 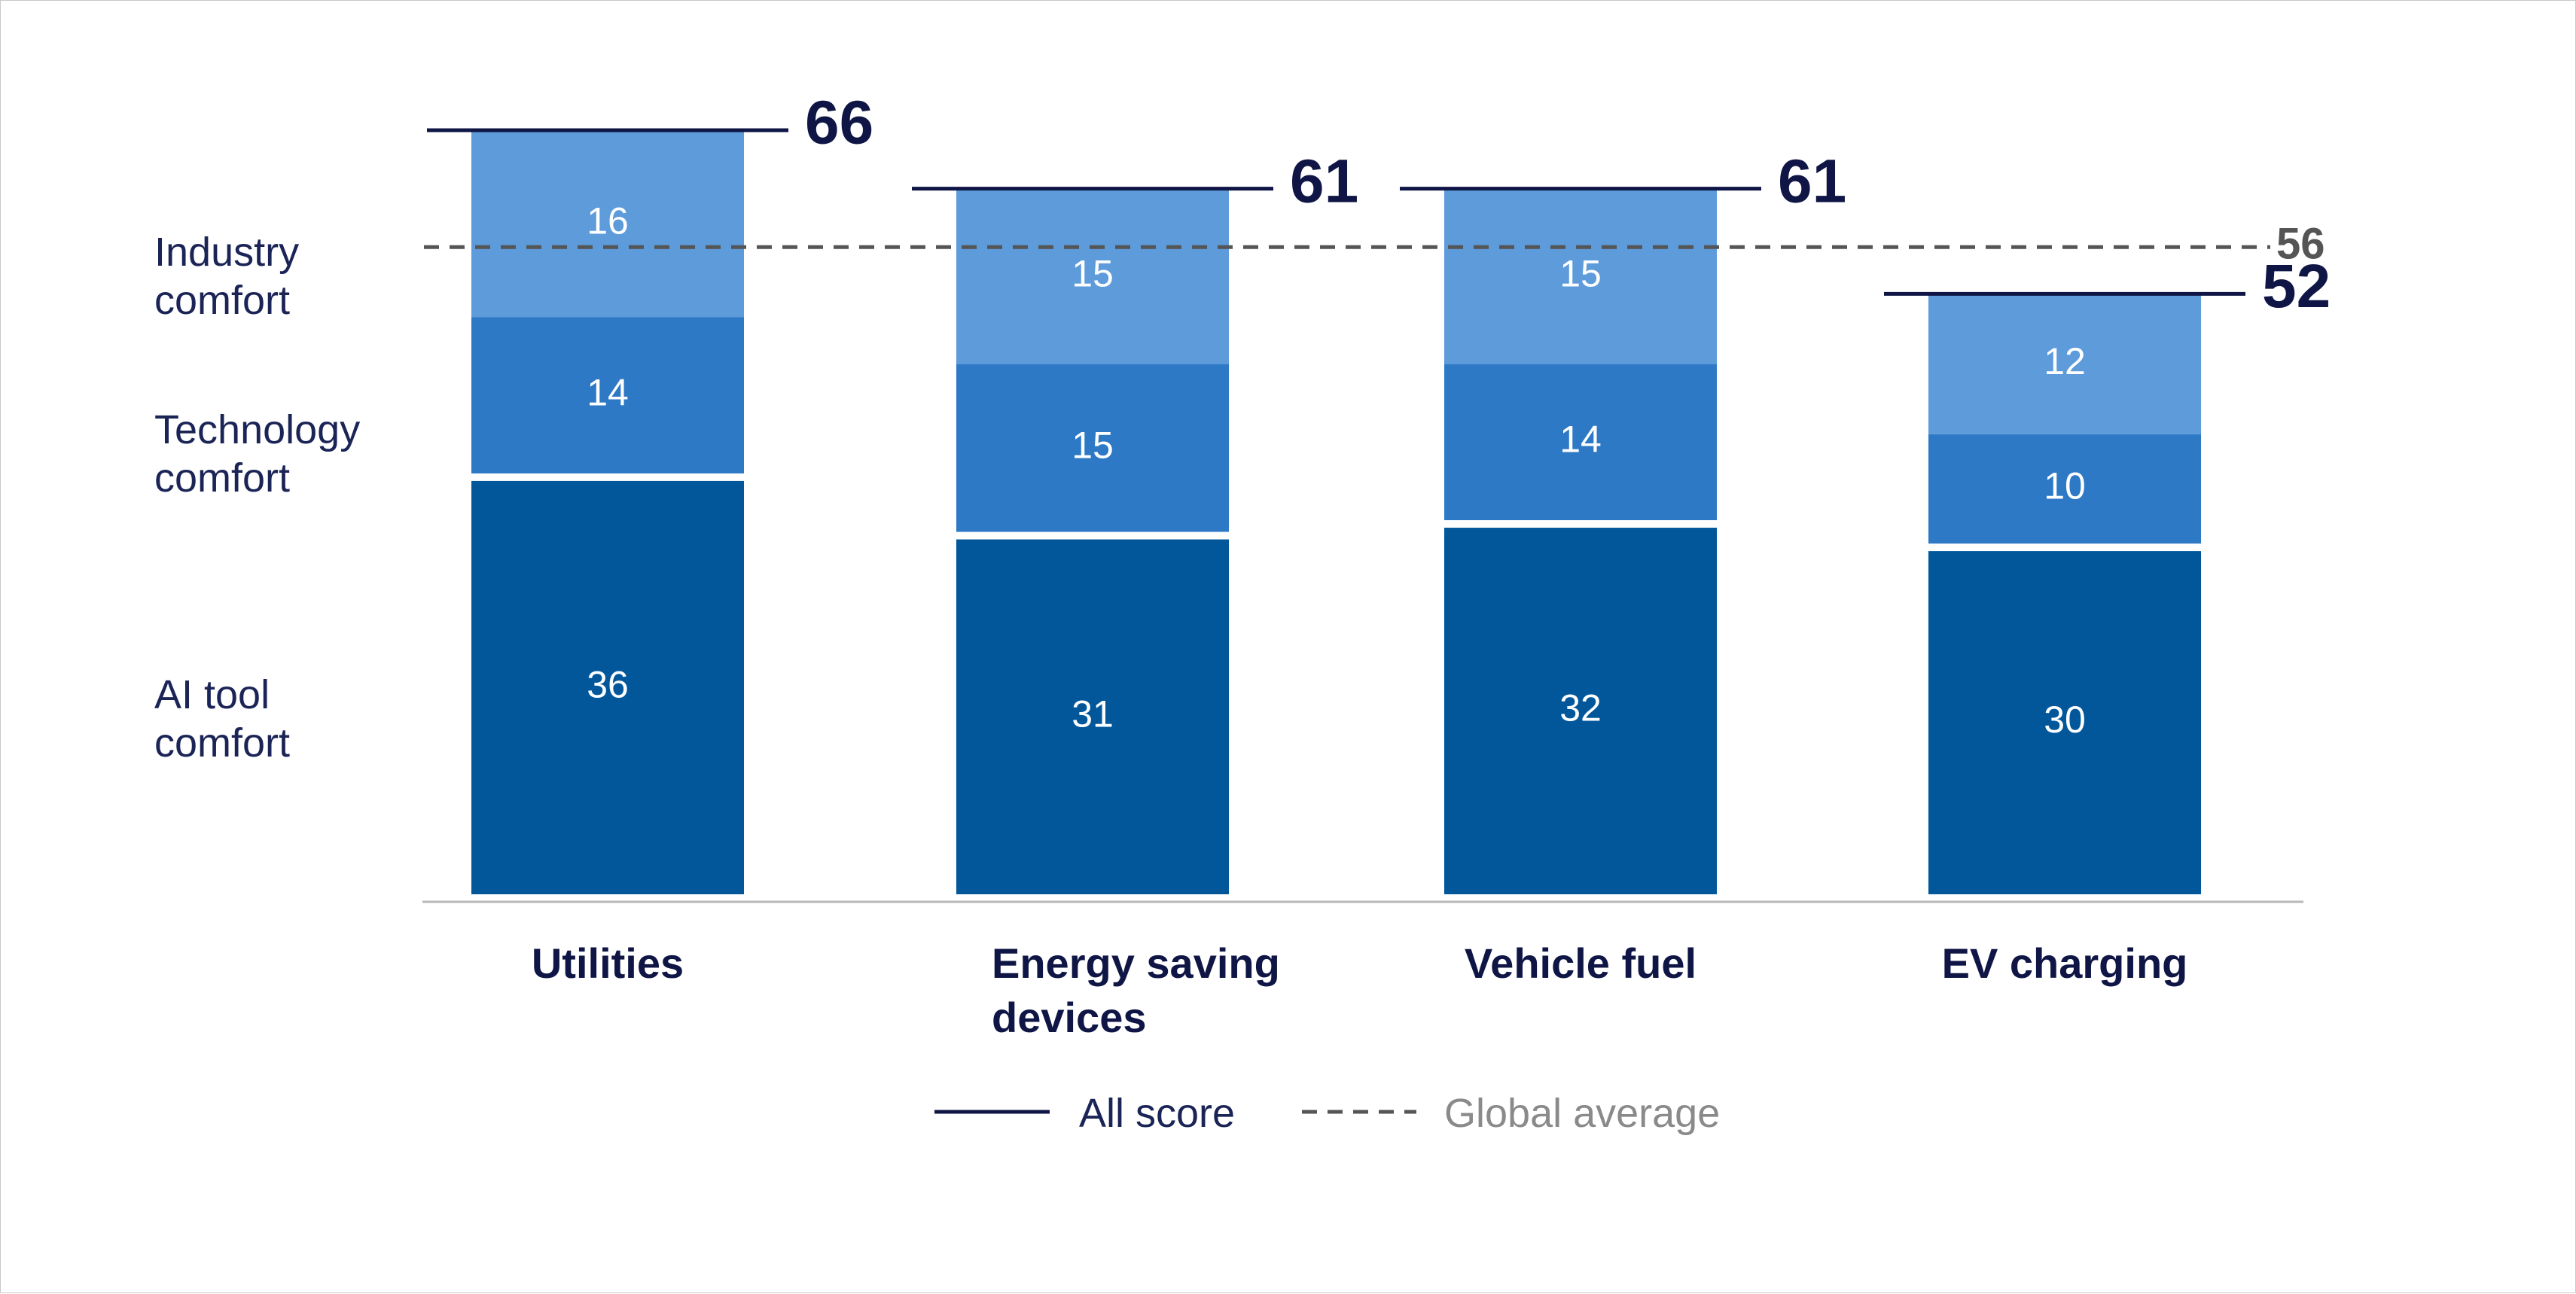 What do you see at coordinates (1374, 244) in the screenshot?
I see `global-average: 56` at bounding box center [1374, 244].